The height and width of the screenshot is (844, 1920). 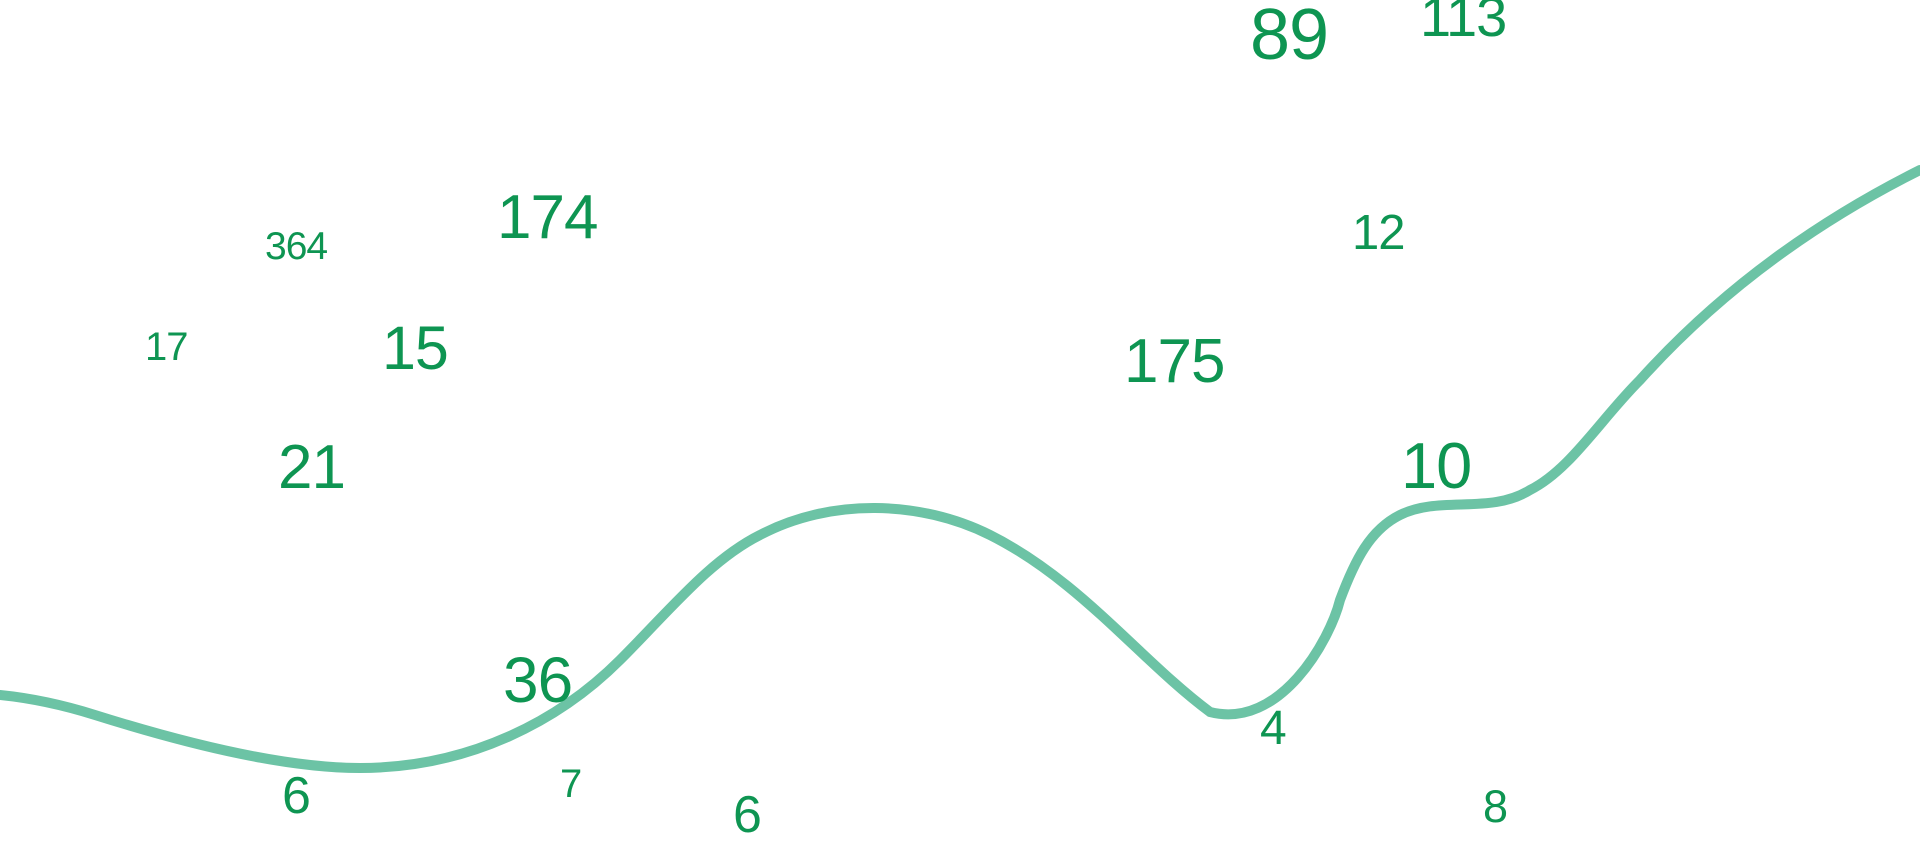 What do you see at coordinates (1273, 728) in the screenshot?
I see `number-label: 4` at bounding box center [1273, 728].